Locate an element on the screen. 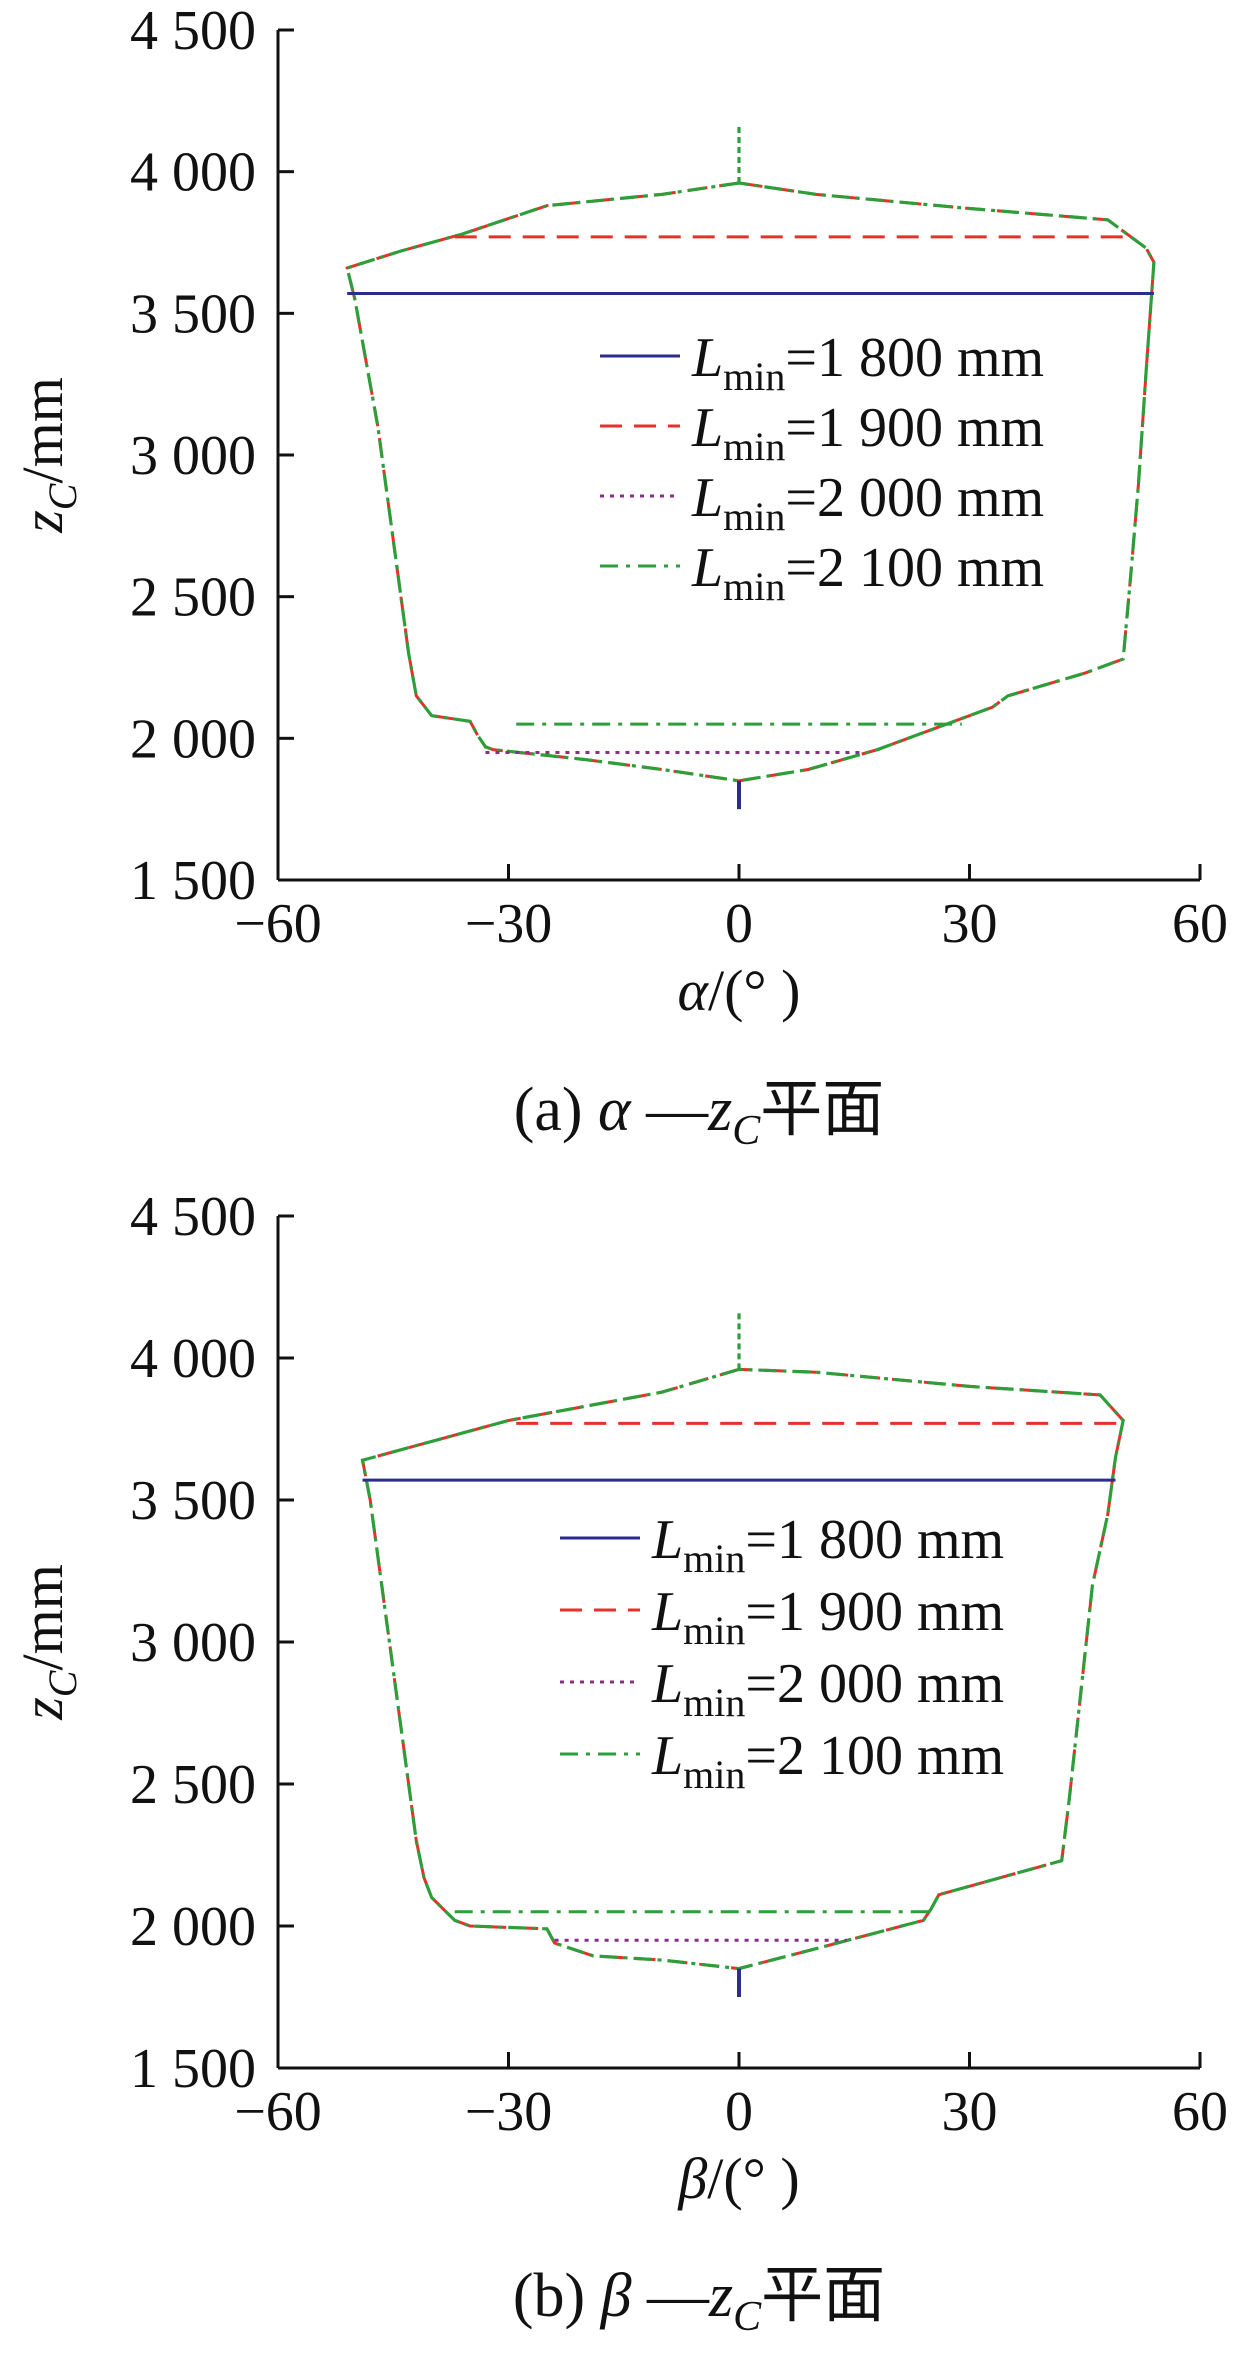  legend-label-b-2: Lmin=2 000 mm is located at coordinates (827, 1689).